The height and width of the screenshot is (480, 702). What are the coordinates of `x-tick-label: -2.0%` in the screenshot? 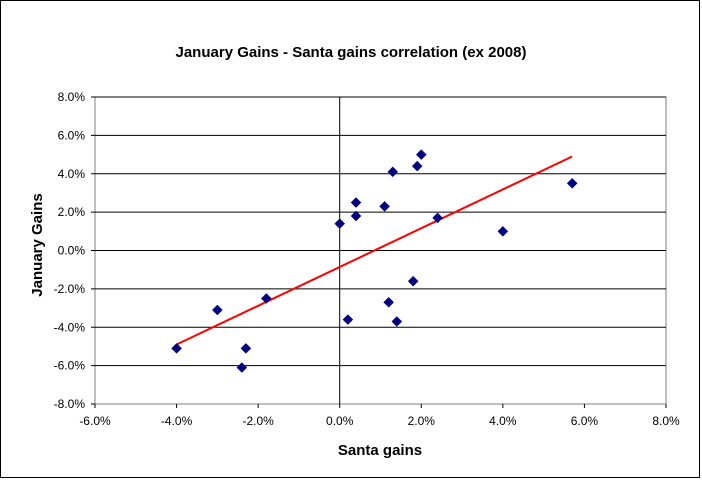 It's located at (258, 421).